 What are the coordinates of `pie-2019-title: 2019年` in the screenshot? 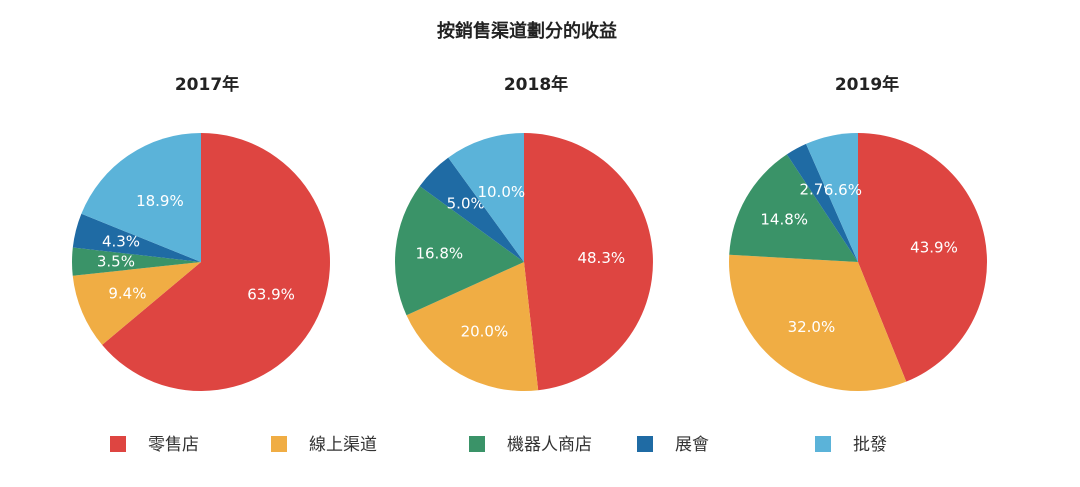 It's located at (867, 84).